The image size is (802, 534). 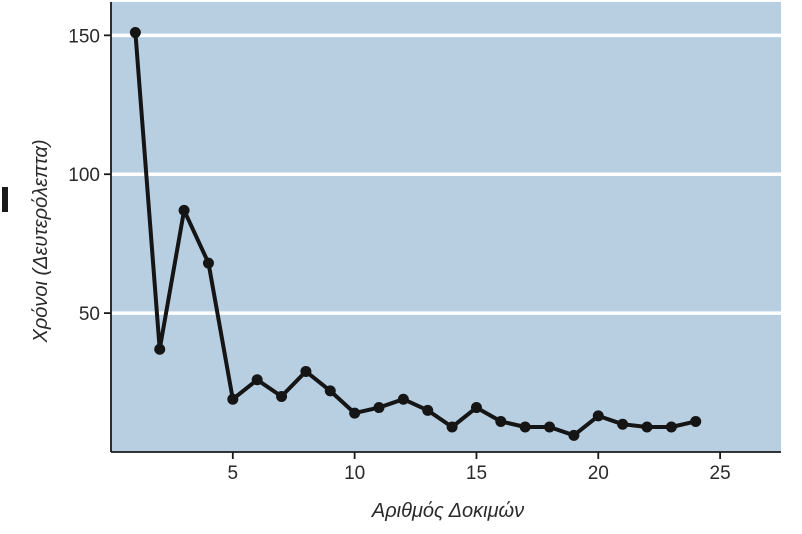 What do you see at coordinates (84, 36) in the screenshot?
I see `y-tick-label-150: 150` at bounding box center [84, 36].